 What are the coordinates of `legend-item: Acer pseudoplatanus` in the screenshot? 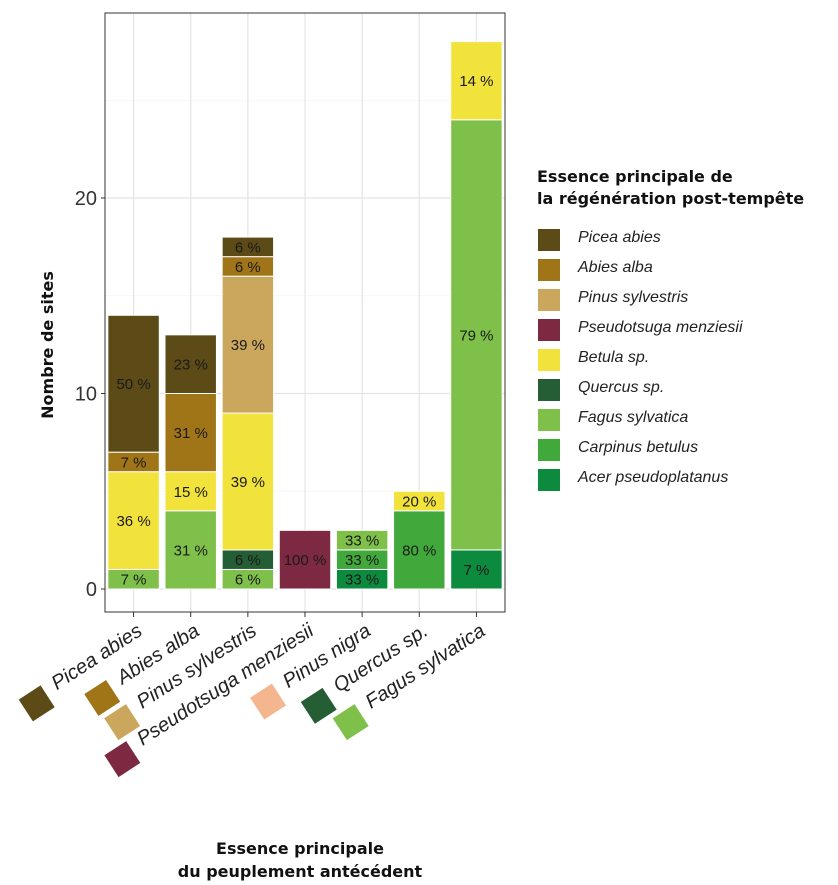 It's located at (687, 483).